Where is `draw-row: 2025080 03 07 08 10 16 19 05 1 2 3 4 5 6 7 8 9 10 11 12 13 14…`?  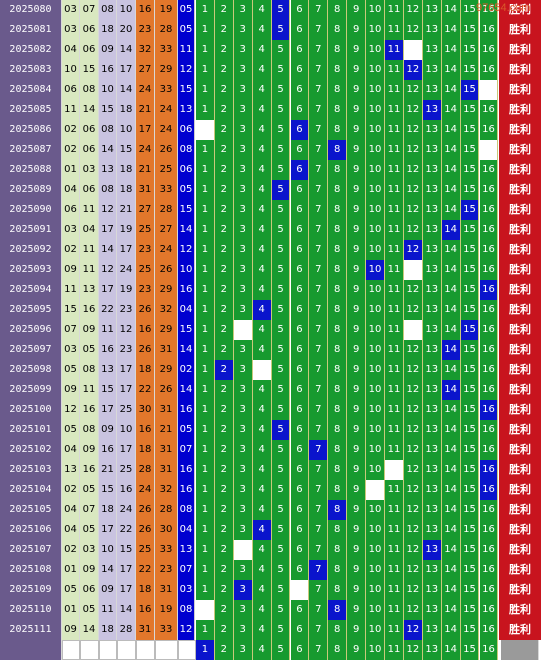 draw-row: 2025080 03 07 08 10 16 19 05 1 2 3 4 5 6 7 8 9 10 11 12 13 14… is located at coordinates (270, 10).